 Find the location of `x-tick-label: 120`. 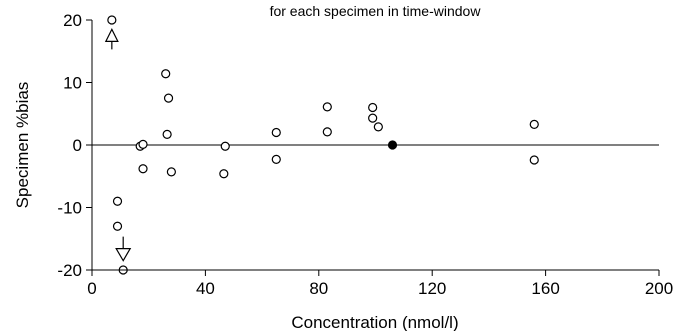

x-tick-label: 120 is located at coordinates (432, 288).